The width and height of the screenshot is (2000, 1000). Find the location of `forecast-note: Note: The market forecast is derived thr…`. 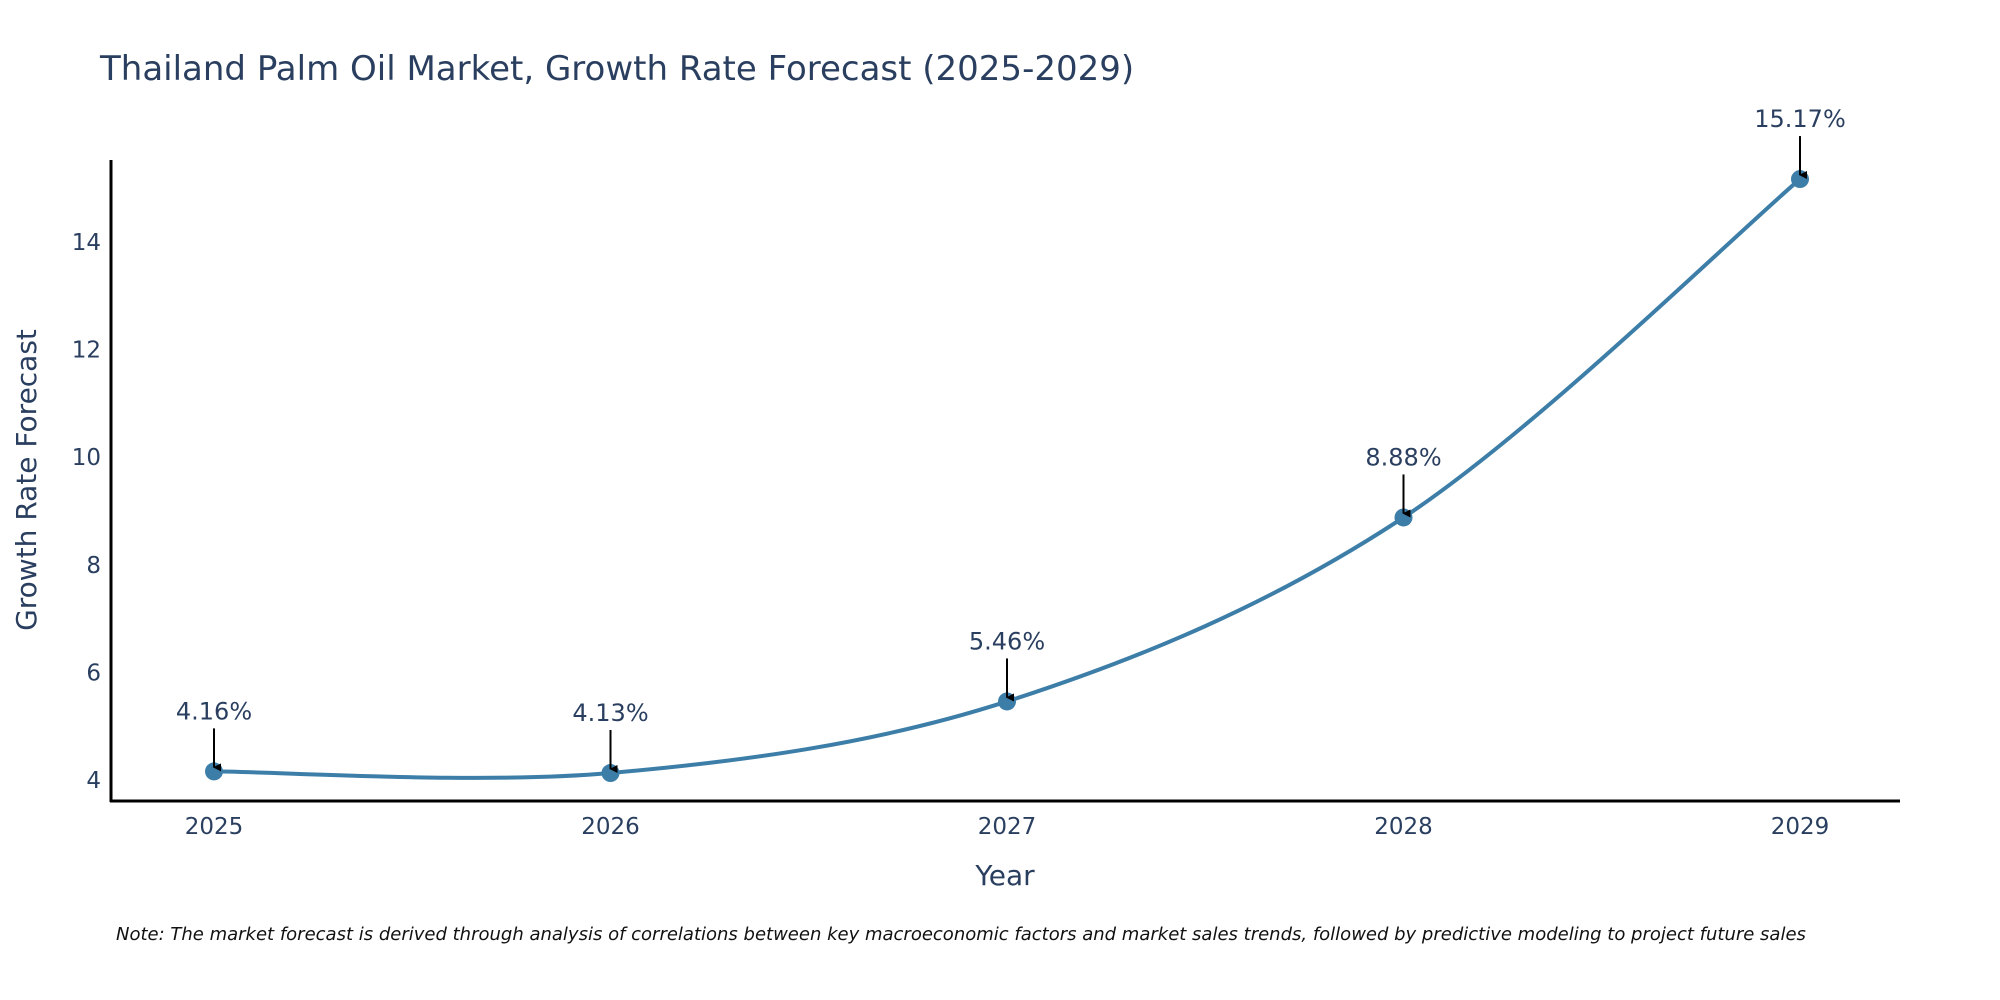

forecast-note: Note: The market forecast is derived thr… is located at coordinates (961, 934).